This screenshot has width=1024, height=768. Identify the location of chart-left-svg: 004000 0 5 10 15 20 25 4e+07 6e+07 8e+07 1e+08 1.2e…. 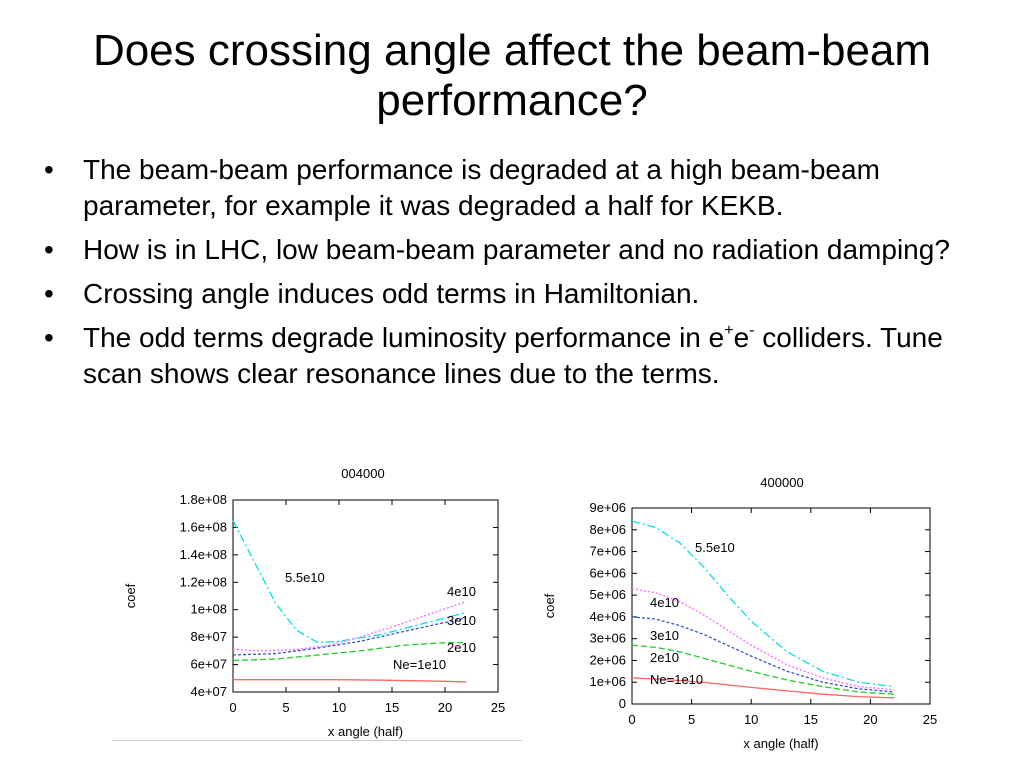
(314, 602).